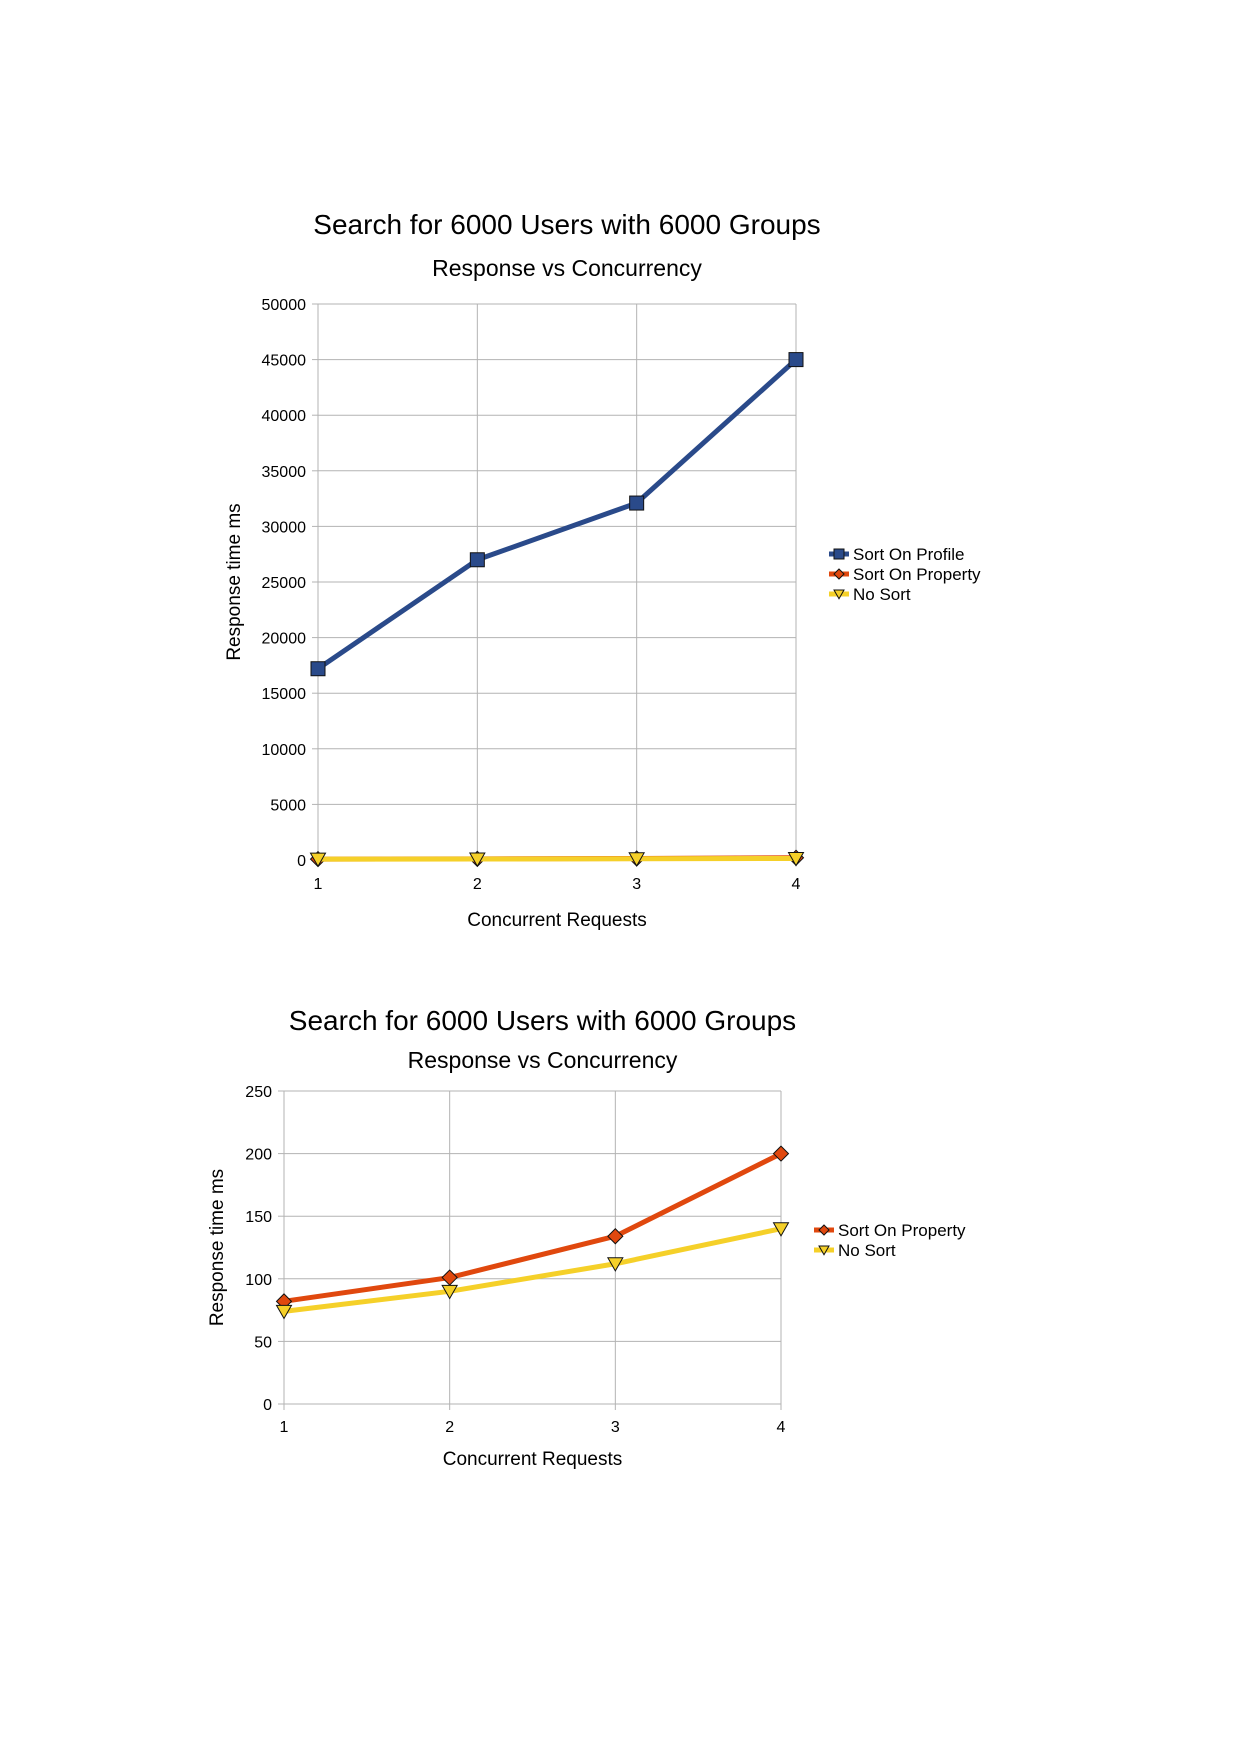 The width and height of the screenshot is (1240, 1760). Describe the element at coordinates (263, 1342) in the screenshot. I see `y-tick-label: 50` at that location.